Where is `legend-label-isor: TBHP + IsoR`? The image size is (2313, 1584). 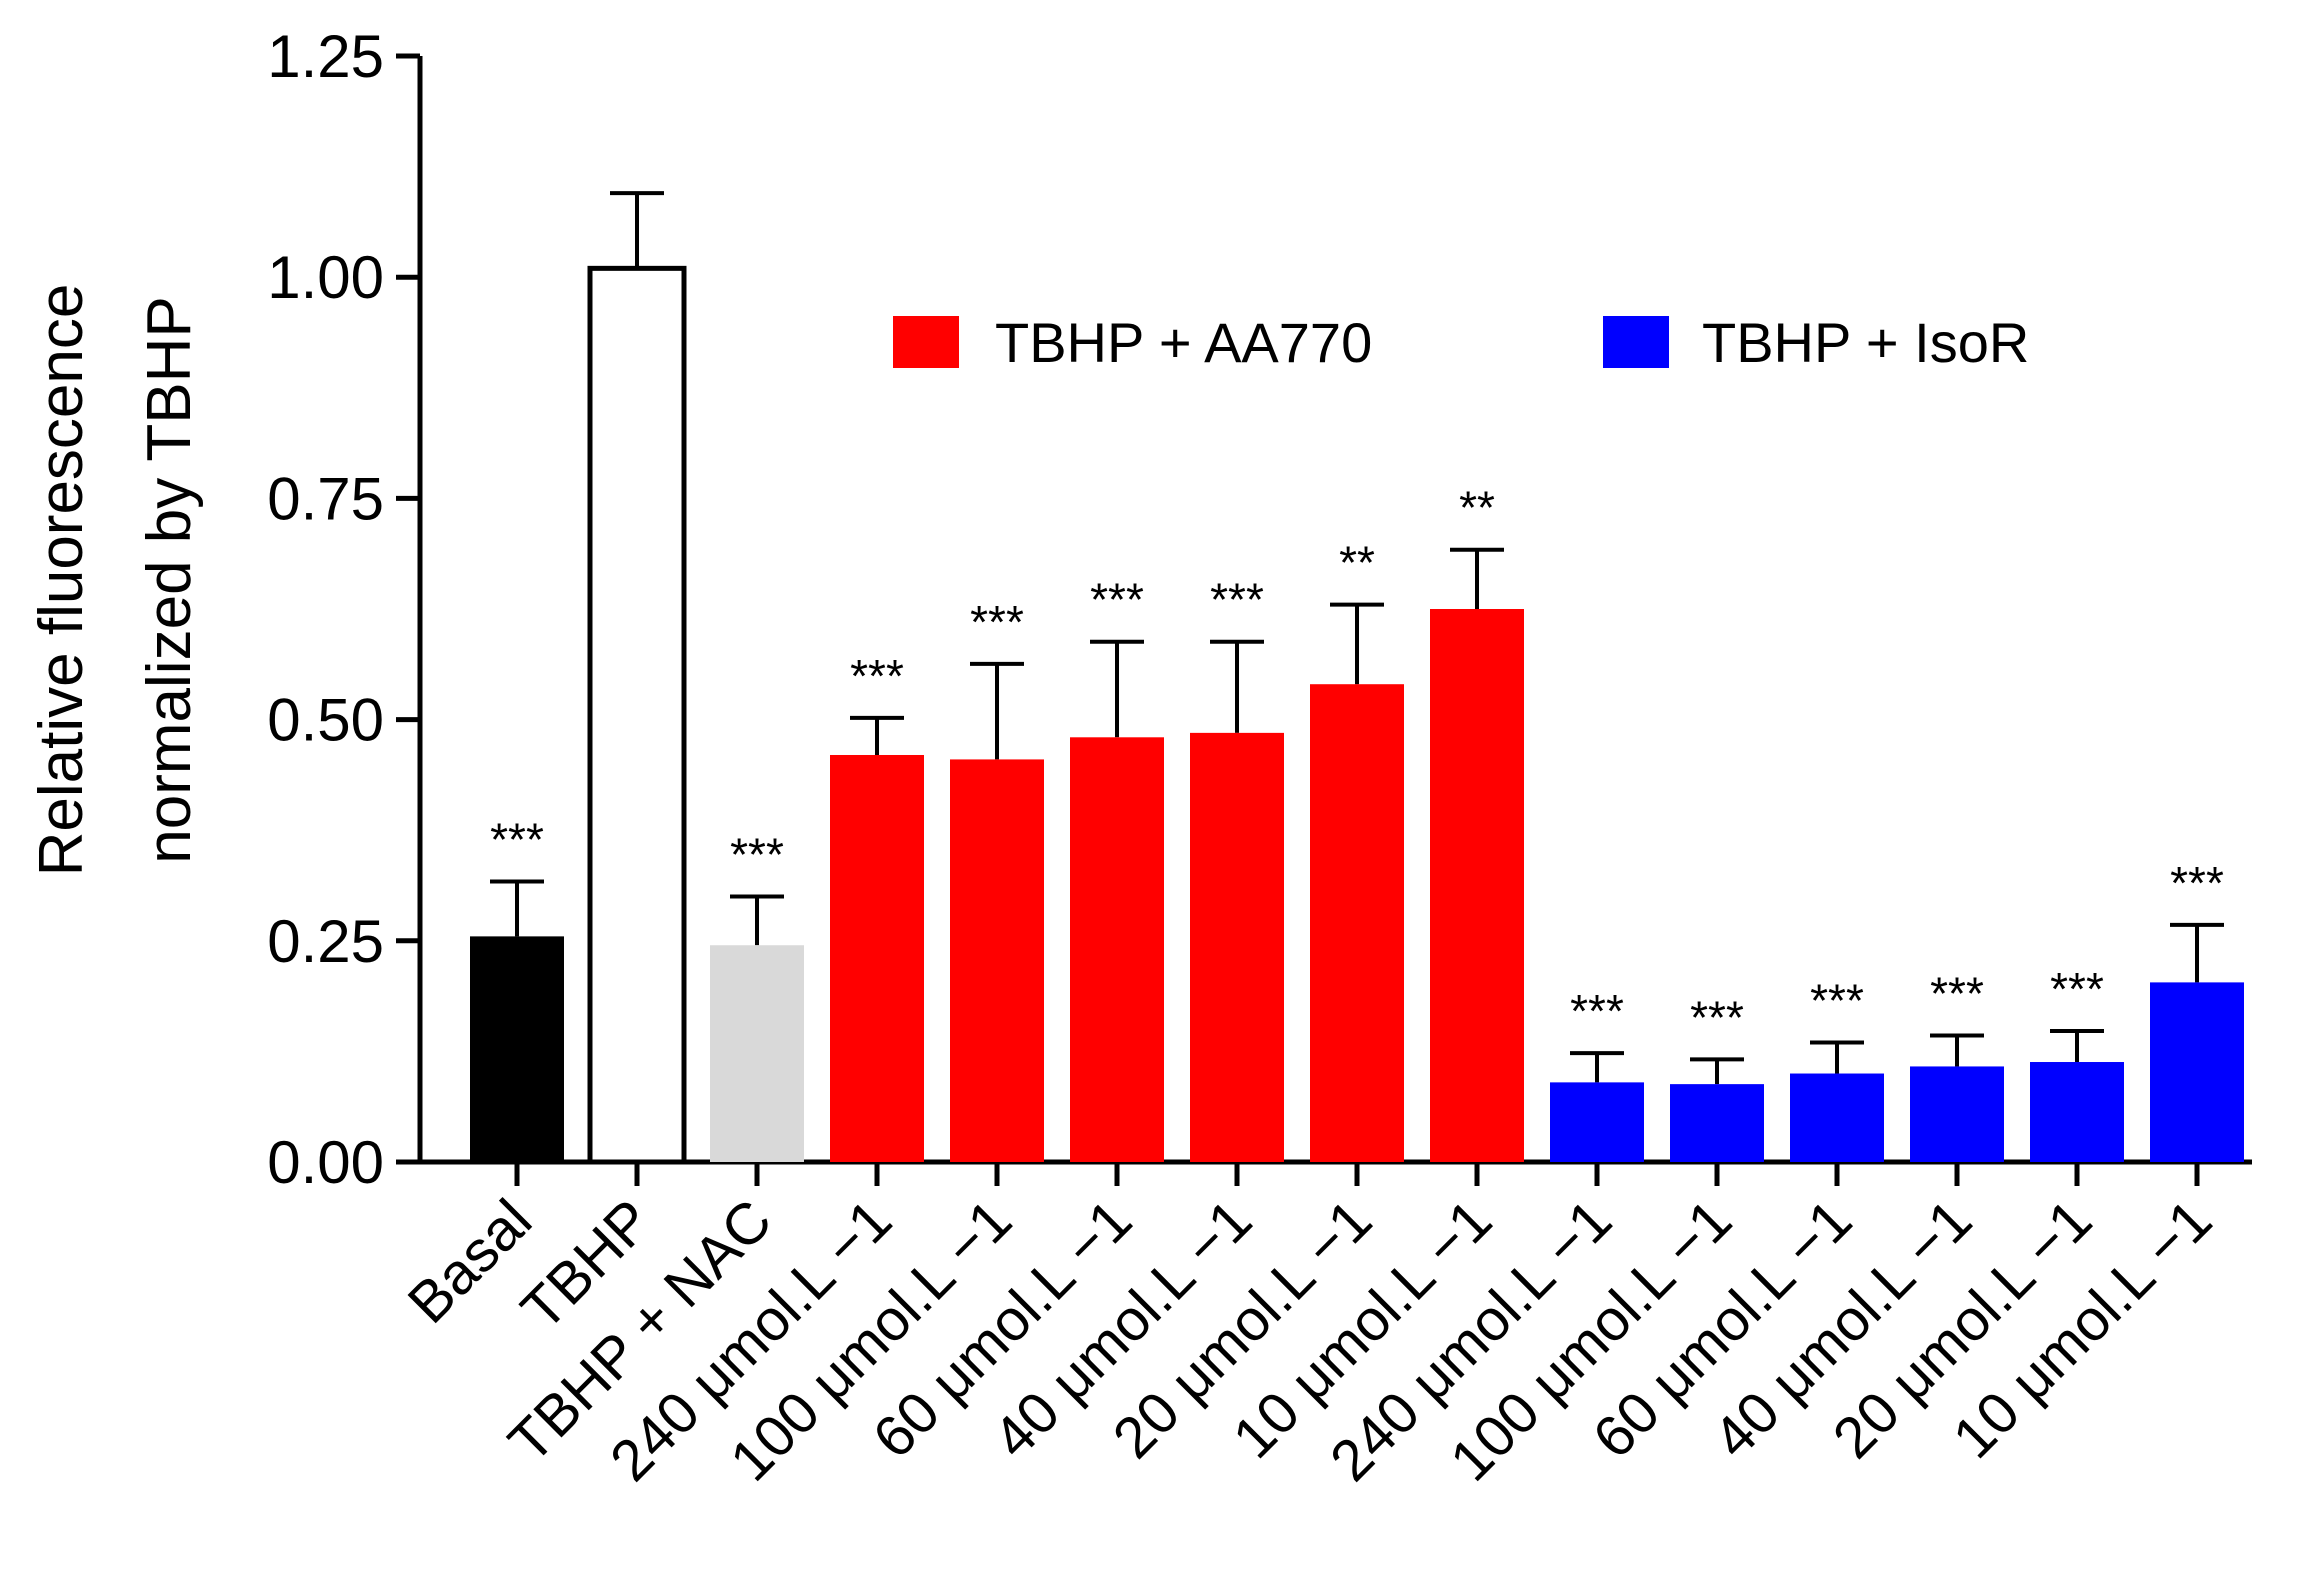 legend-label-isor: TBHP + IsoR is located at coordinates (1865, 342).